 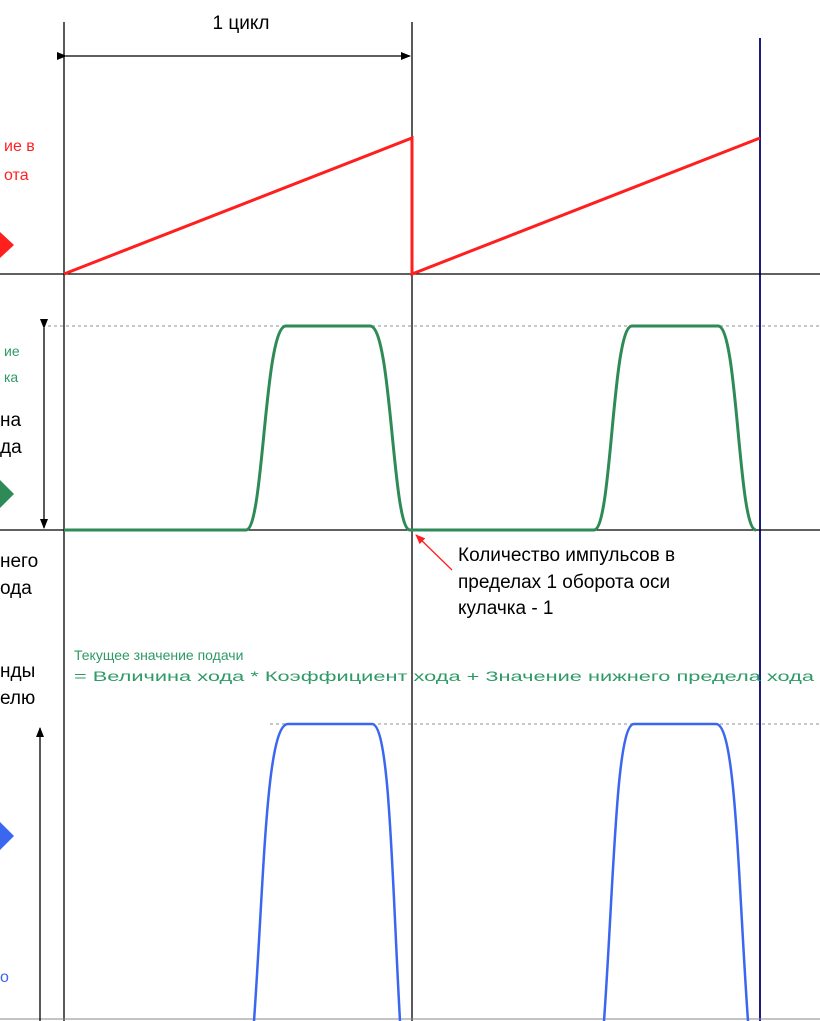 I want to click on red-label-line-1: ие в, so click(x=19, y=146).